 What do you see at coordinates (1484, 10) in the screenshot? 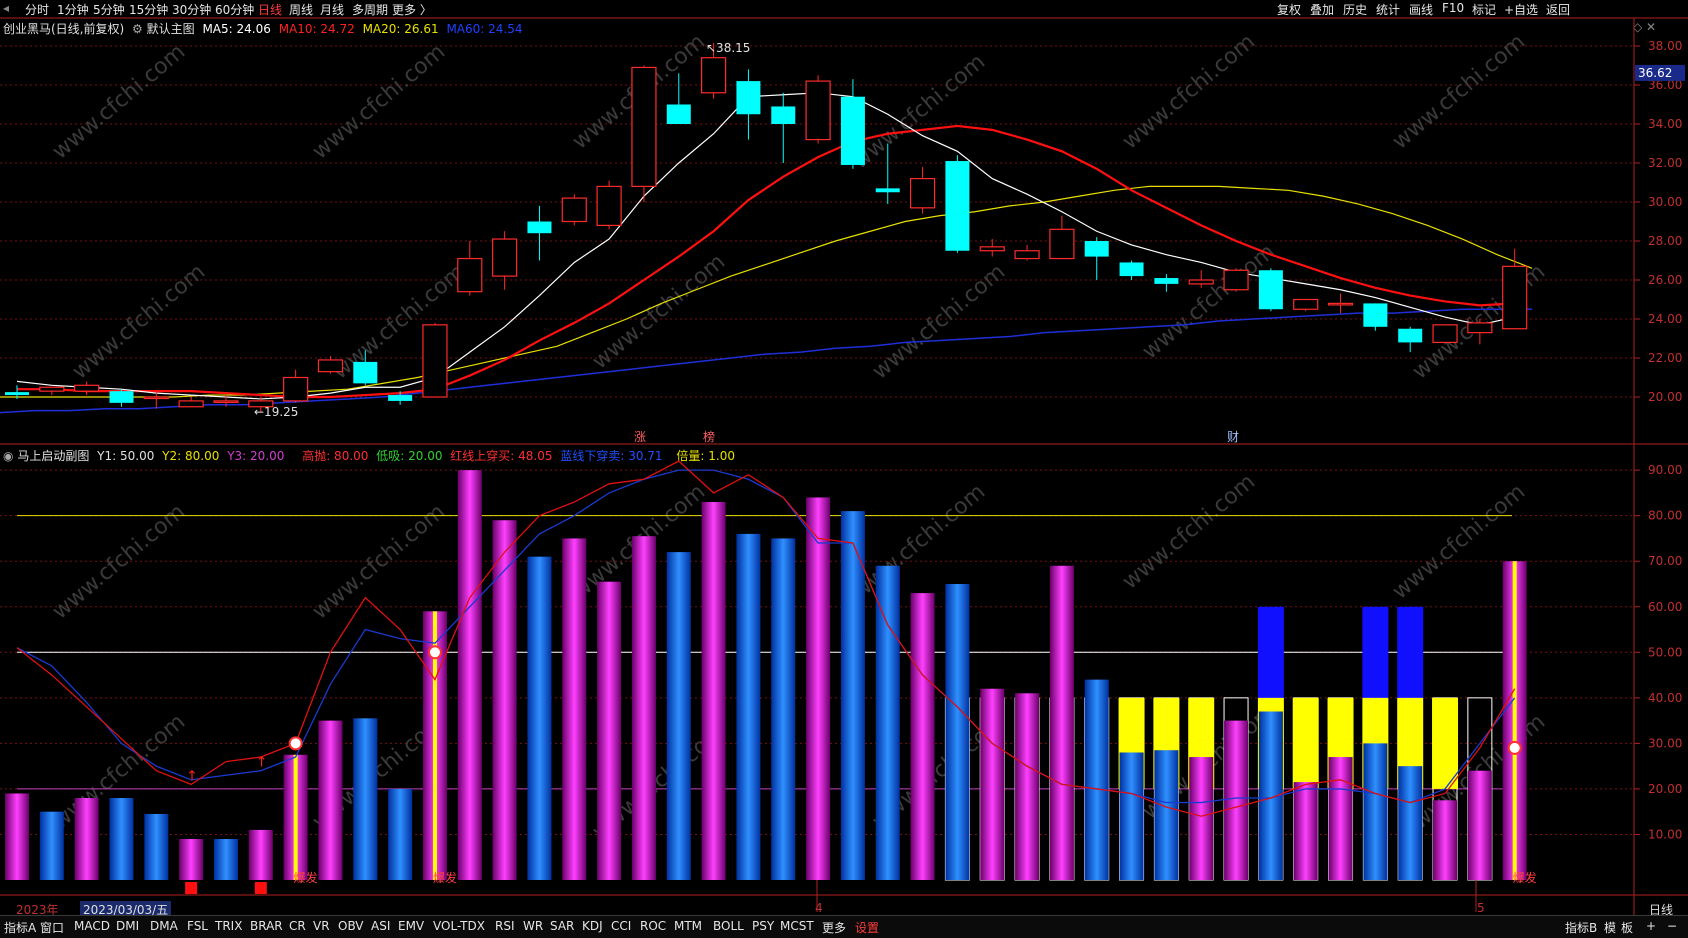
I see `mark-button: 标记` at bounding box center [1484, 10].